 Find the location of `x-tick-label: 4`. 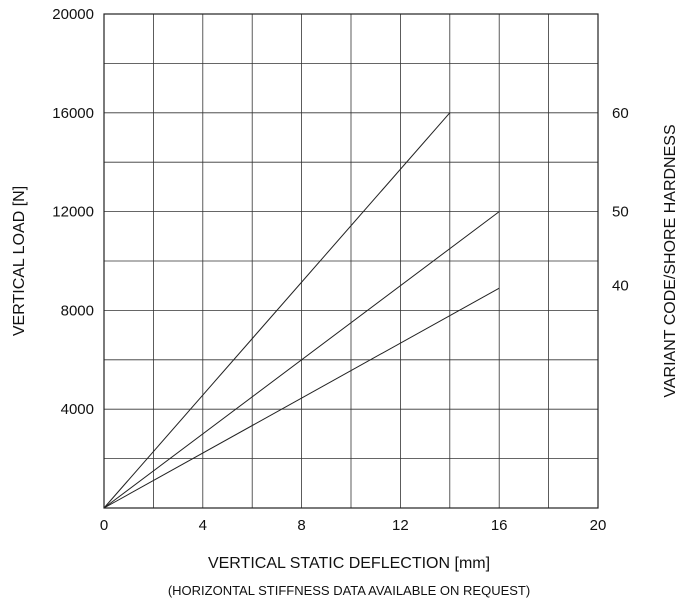

x-tick-label: 4 is located at coordinates (203, 525).